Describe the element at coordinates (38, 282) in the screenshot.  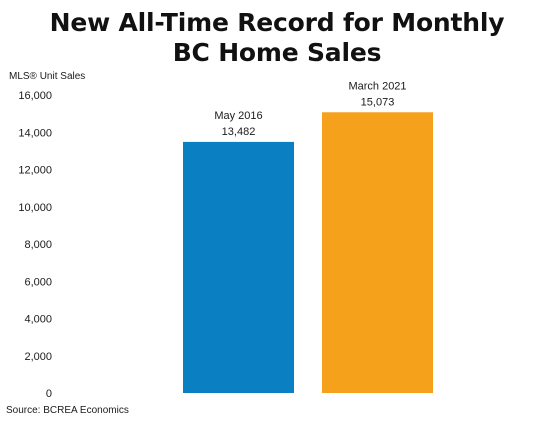
I see `y-tick-label: 6,000` at that location.